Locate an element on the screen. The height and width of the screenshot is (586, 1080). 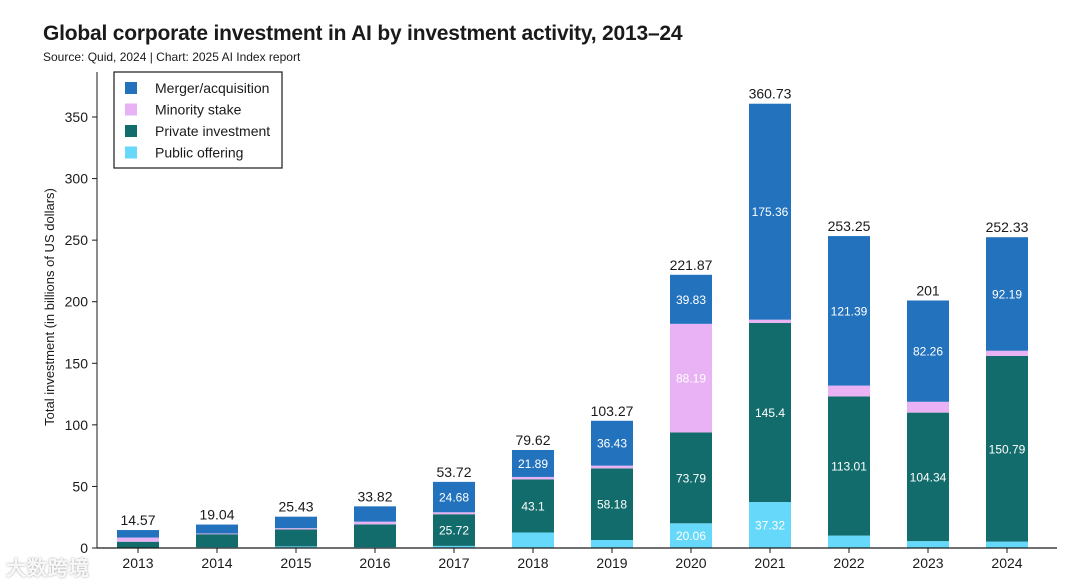
legend-label: Merger/acquisition is located at coordinates (212, 88).